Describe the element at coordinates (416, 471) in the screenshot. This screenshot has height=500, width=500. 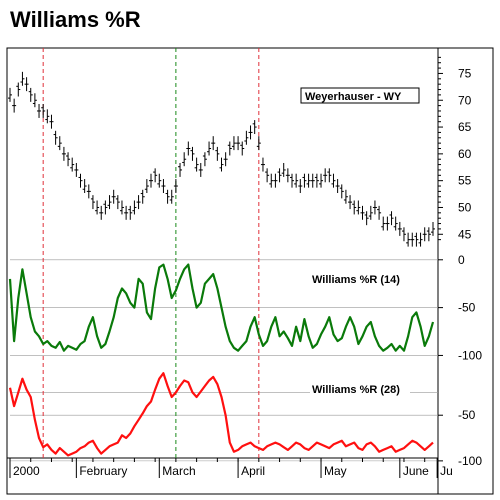
I see `x-tick-label: June` at that location.